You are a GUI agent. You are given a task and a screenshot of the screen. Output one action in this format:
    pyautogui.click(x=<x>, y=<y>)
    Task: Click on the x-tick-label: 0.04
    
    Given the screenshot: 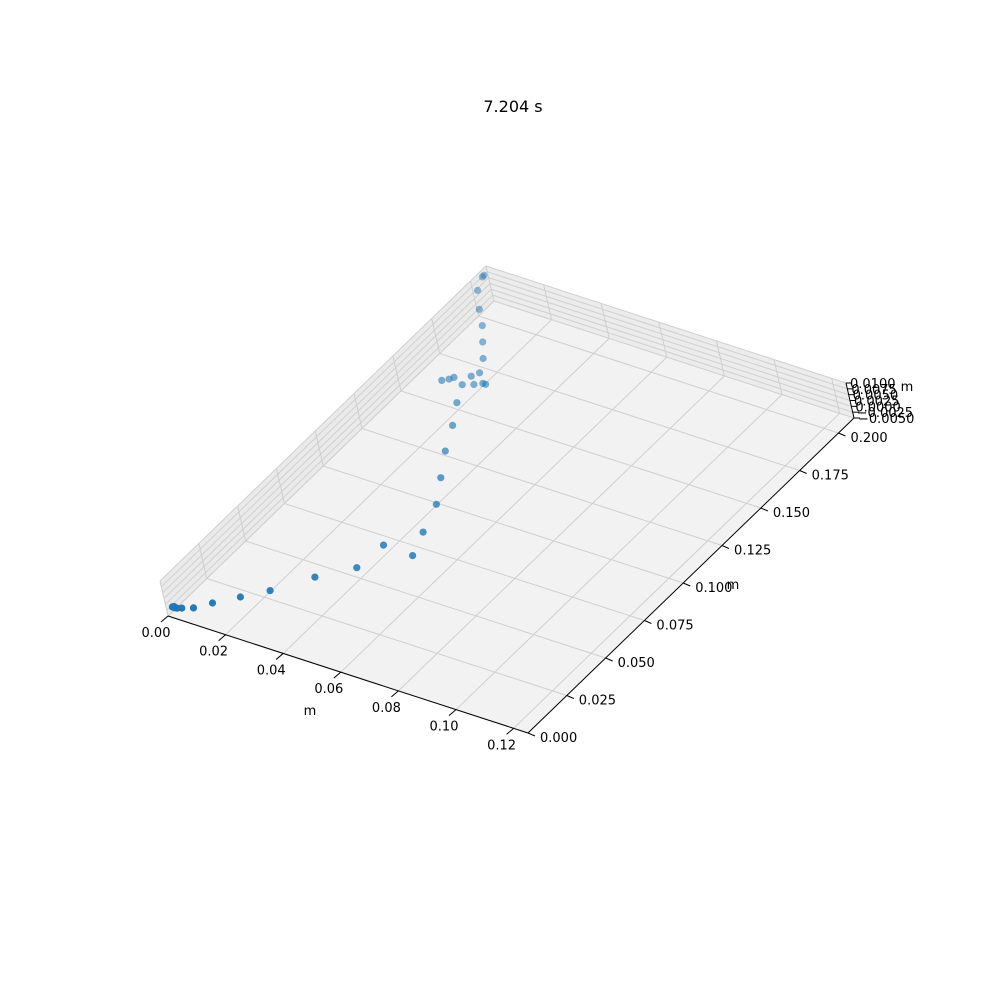 What is the action you would take?
    pyautogui.click(x=271, y=670)
    